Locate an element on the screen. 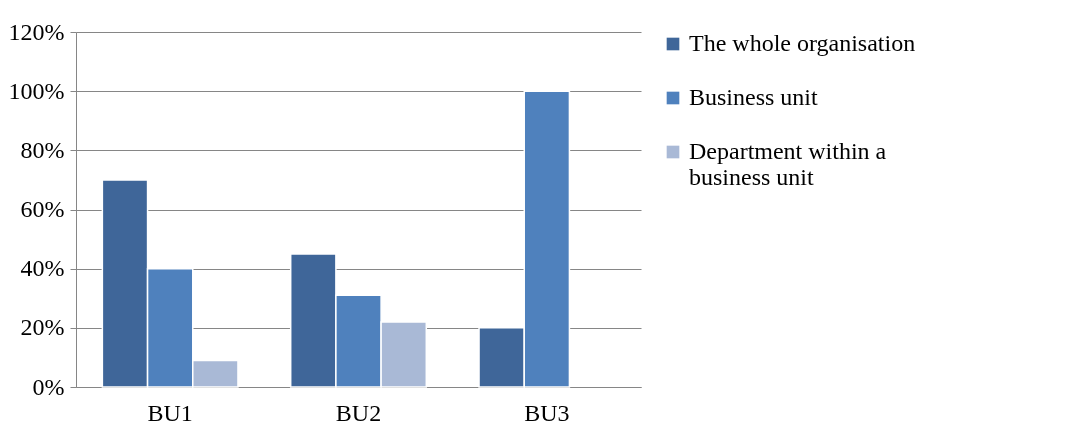  y-tick-label: 20% is located at coordinates (42, 327).